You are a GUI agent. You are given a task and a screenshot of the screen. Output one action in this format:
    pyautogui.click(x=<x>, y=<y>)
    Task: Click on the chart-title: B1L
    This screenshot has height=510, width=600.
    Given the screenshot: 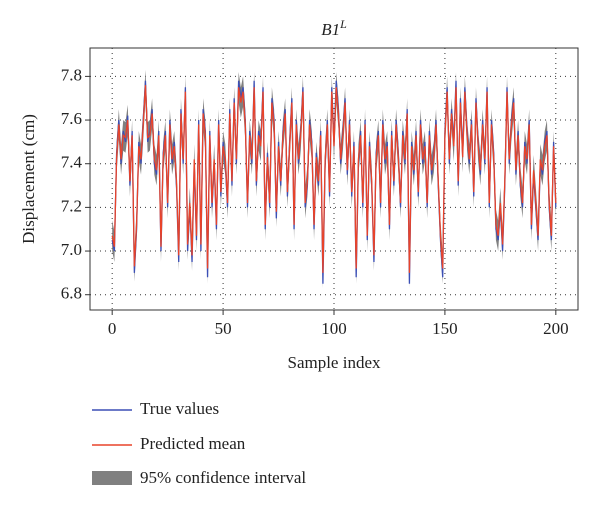 What is the action you would take?
    pyautogui.click(x=334, y=28)
    